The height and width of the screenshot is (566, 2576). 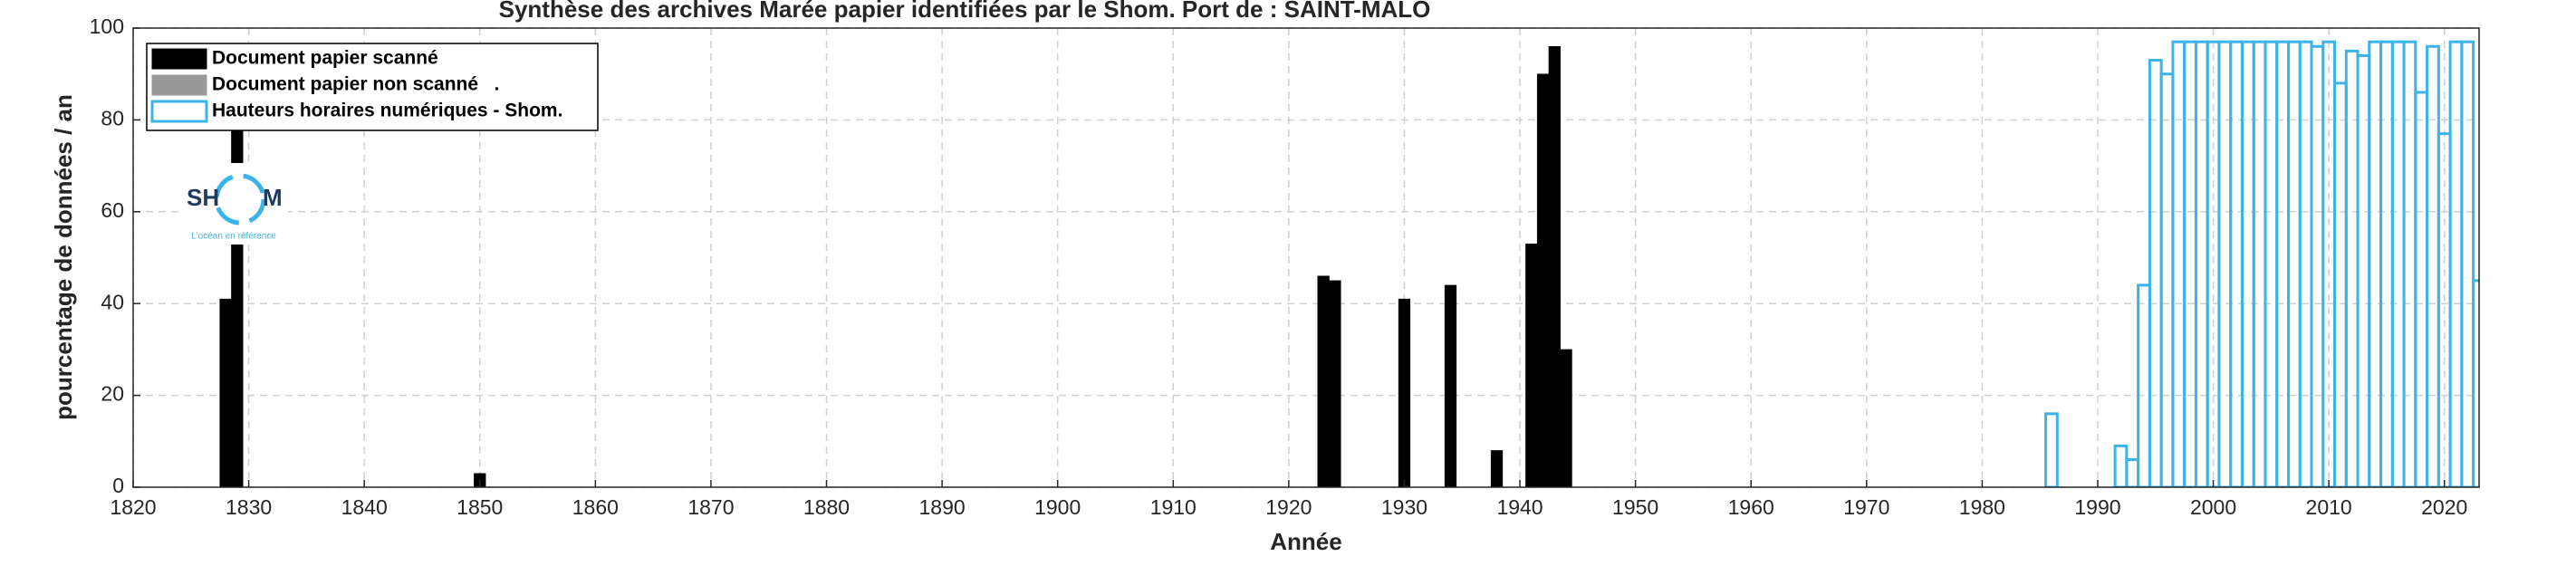 I want to click on x-tick-label: 2020, so click(x=2444, y=507).